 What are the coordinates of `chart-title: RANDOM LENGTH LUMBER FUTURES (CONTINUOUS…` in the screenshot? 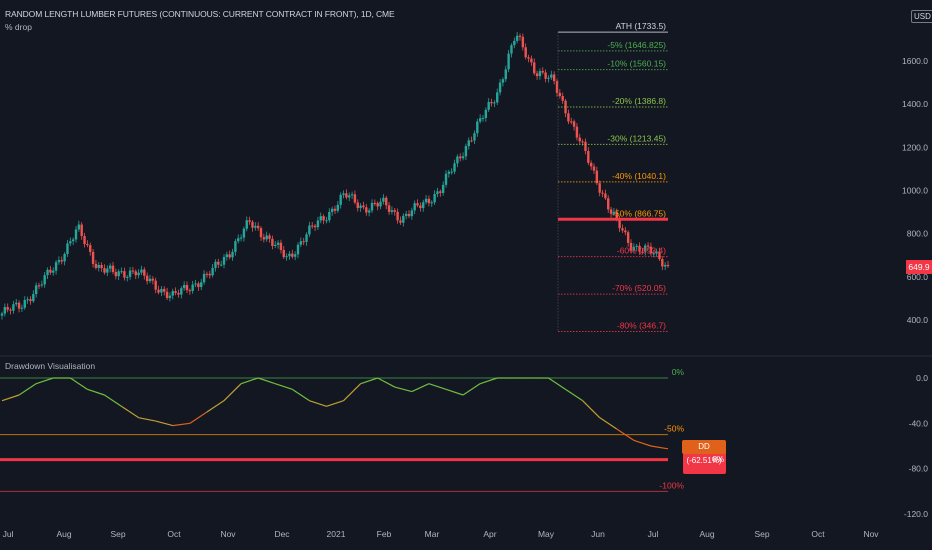 It's located at (200, 14).